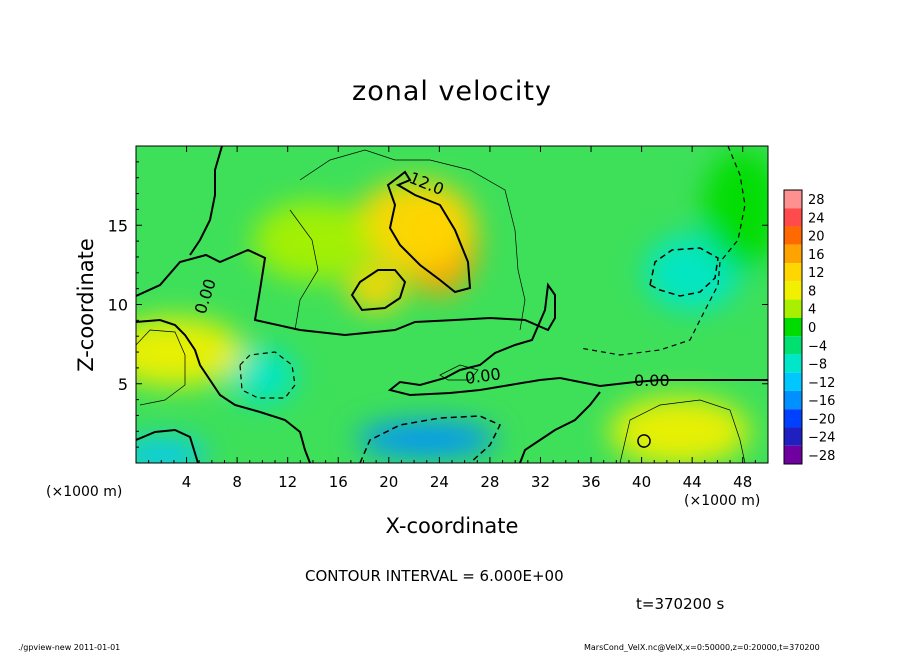  What do you see at coordinates (816, 200) in the screenshot?
I see `colorbar-label-0: 28` at bounding box center [816, 200].